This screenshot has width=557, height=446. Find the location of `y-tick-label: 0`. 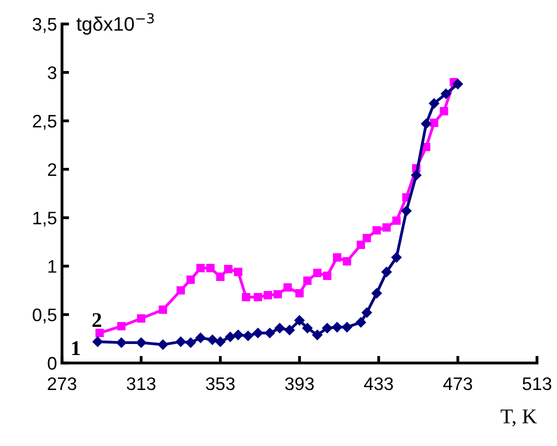

y-tick-label: 0 is located at coordinates (52, 363).